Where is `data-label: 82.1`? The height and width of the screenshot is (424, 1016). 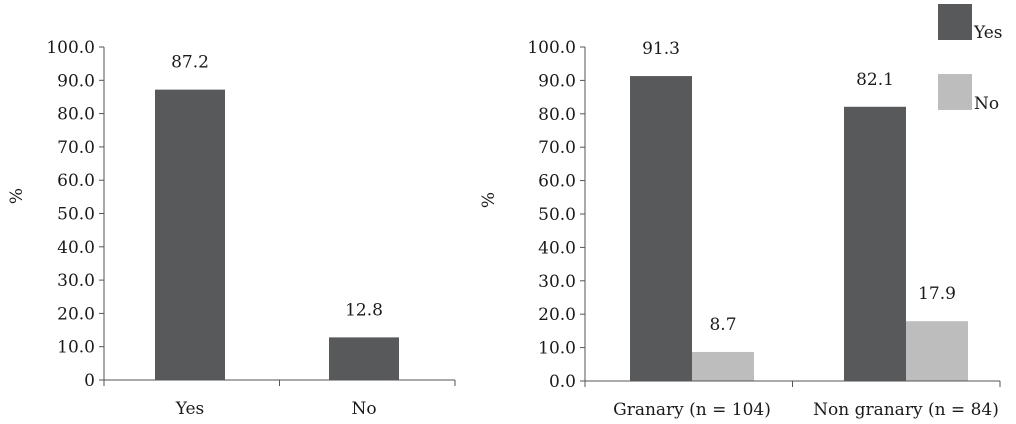
data-label: 82.1 is located at coordinates (875, 80).